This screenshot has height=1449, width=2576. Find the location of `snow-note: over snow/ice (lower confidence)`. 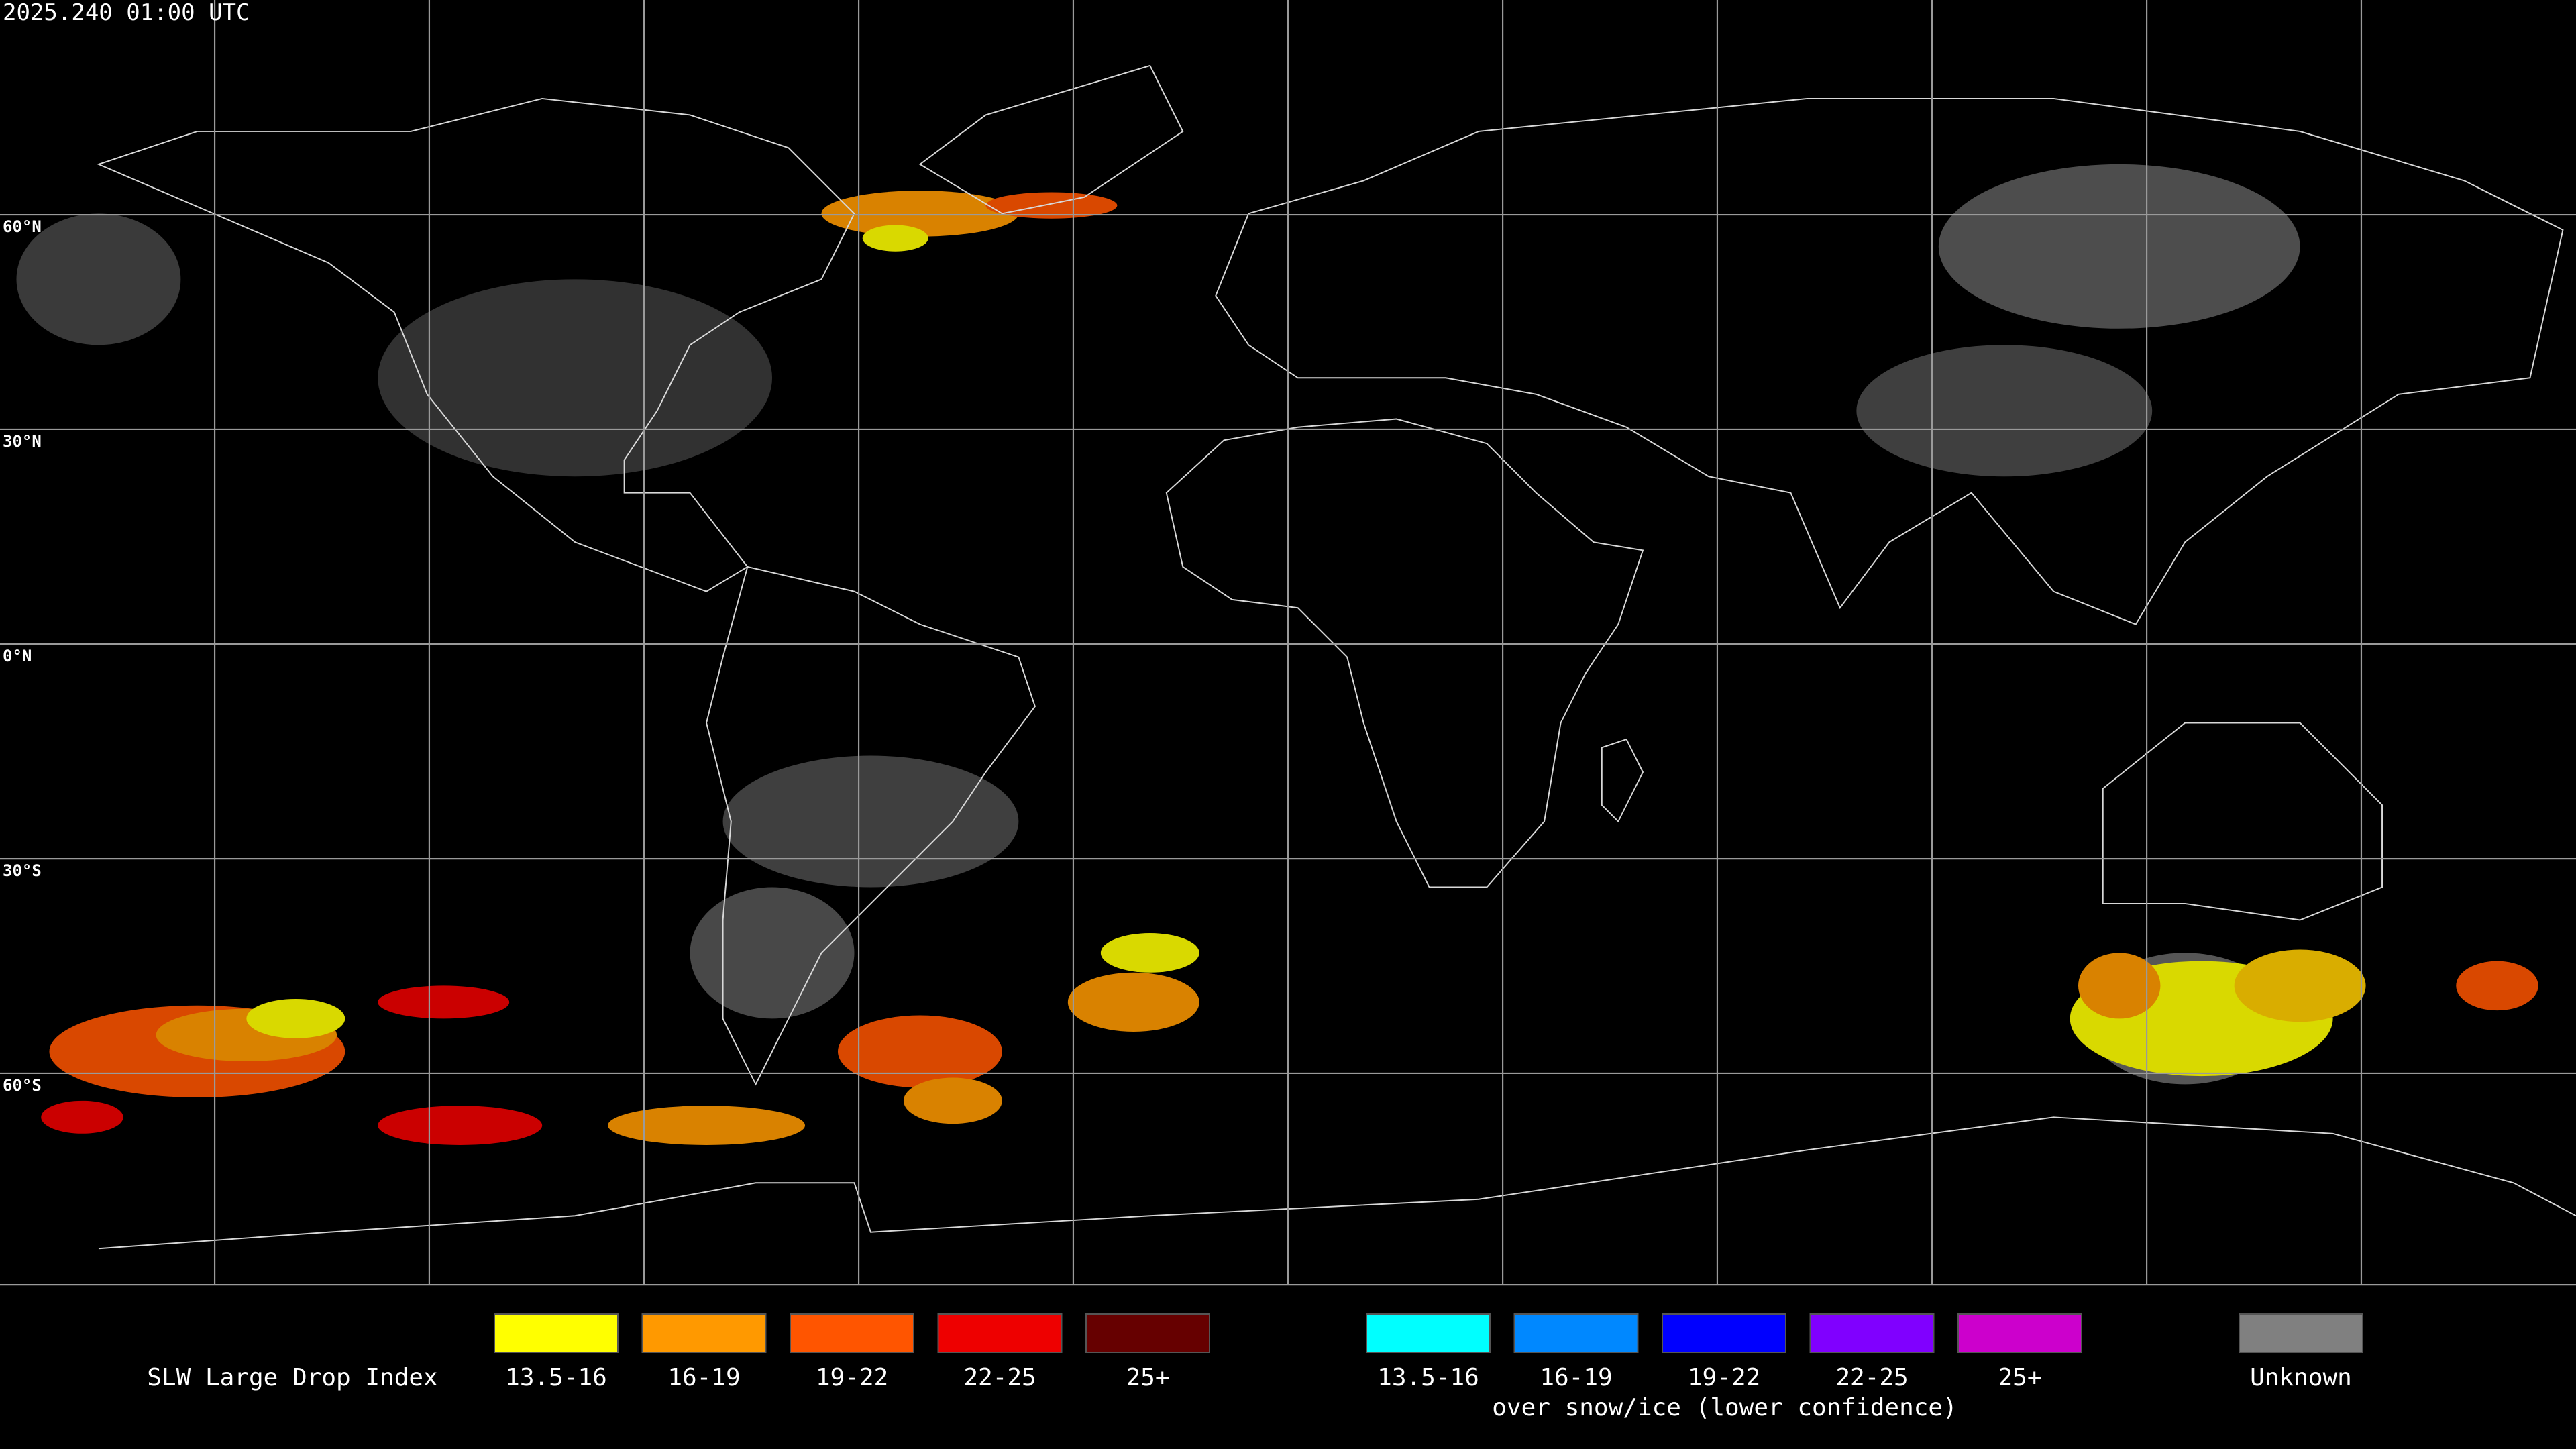

snow-note: over snow/ice (lower confidence) is located at coordinates (1724, 1407).